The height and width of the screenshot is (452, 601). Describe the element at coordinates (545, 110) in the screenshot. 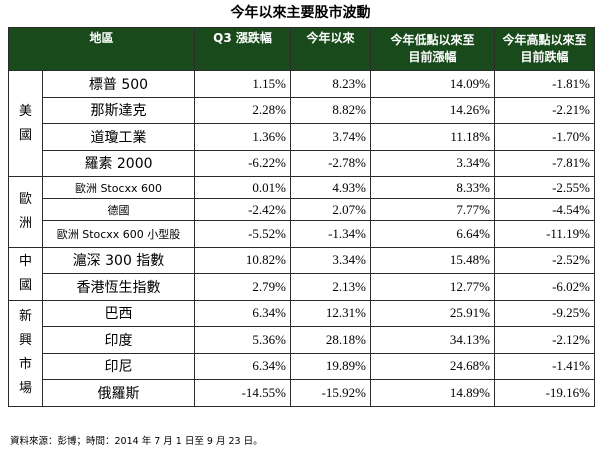

I see `from-high-cell: -2.21%` at that location.